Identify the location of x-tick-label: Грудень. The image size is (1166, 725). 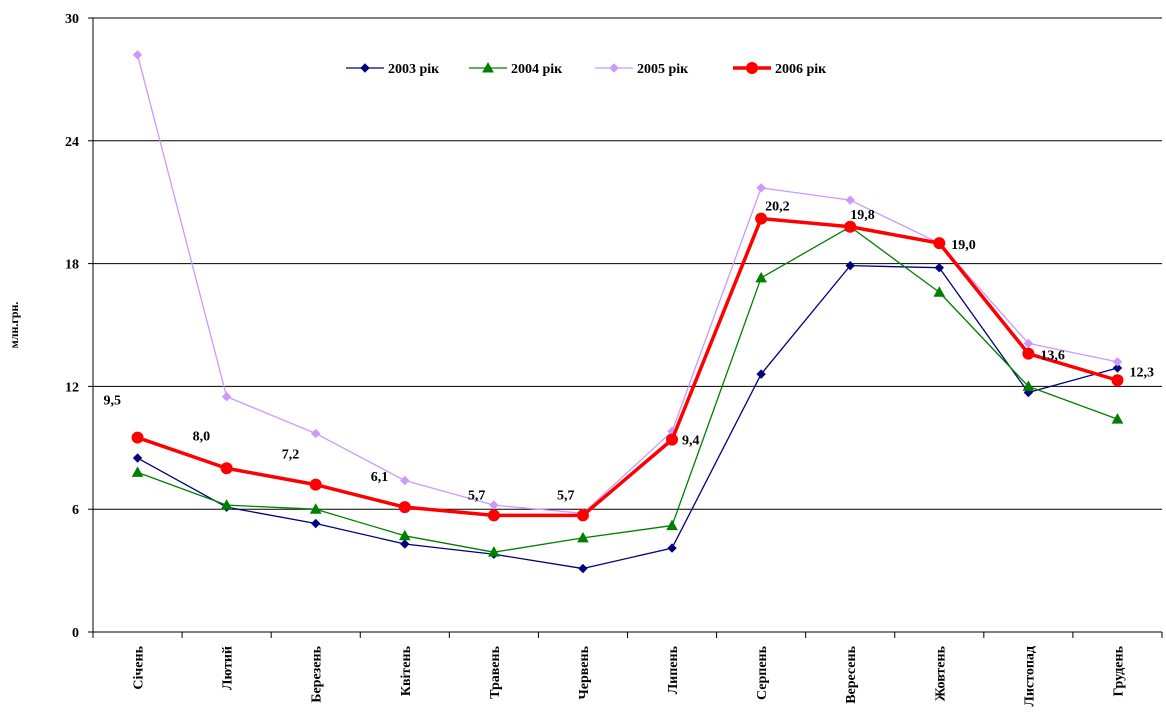
(1118, 670).